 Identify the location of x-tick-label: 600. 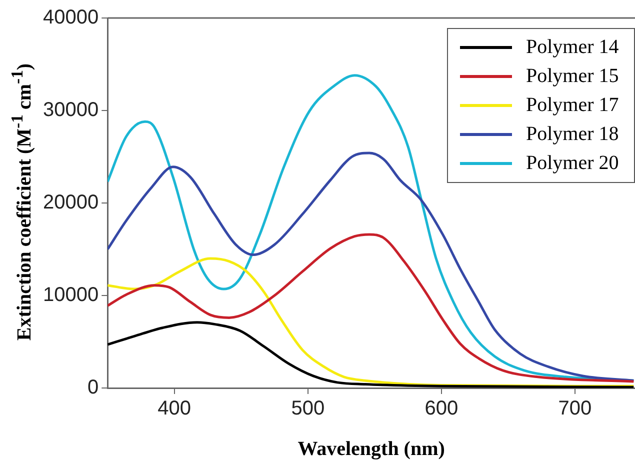
(441, 409).